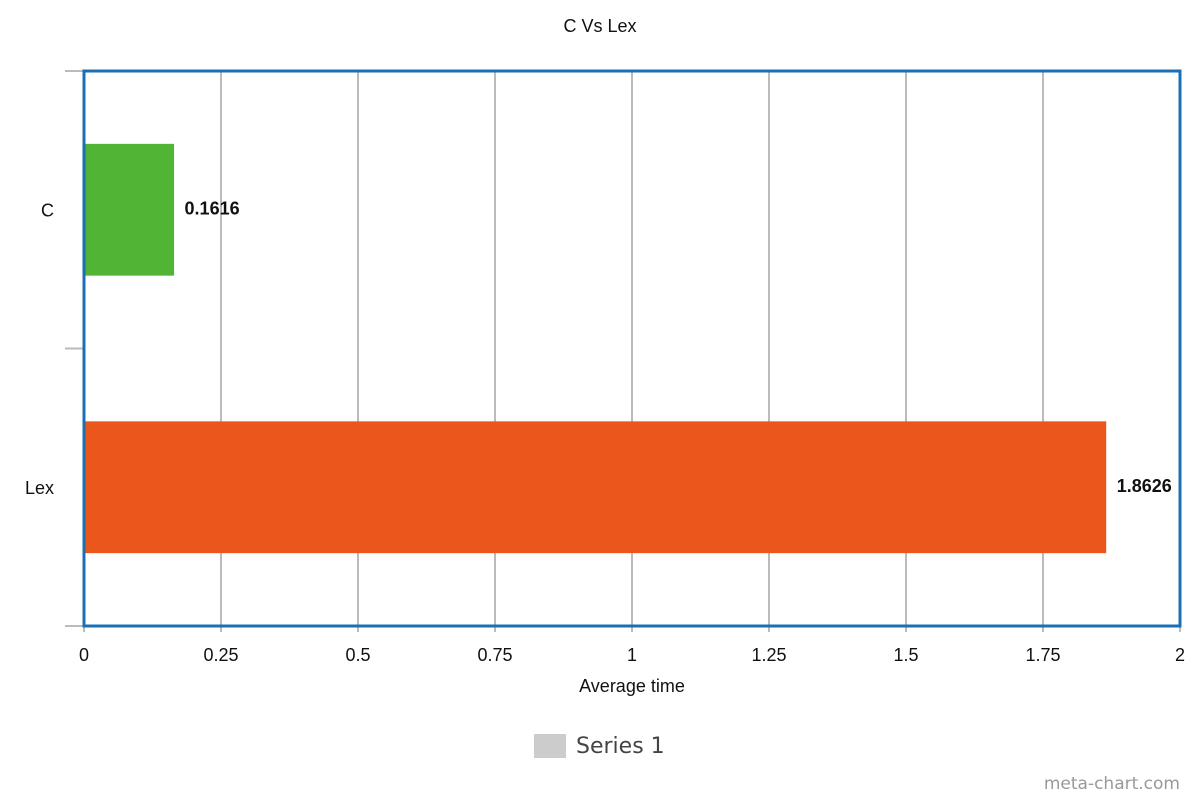  What do you see at coordinates (632, 655) in the screenshot?
I see `x-tick-label: 1` at bounding box center [632, 655].